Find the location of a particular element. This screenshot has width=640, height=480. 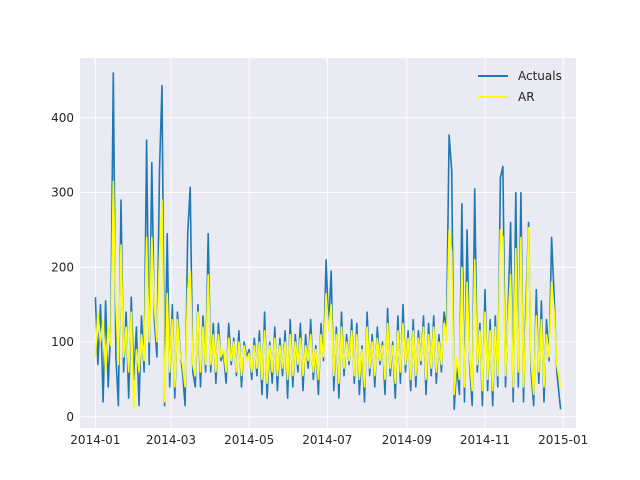

x-tick-label: 2014-03 is located at coordinates (171, 440).